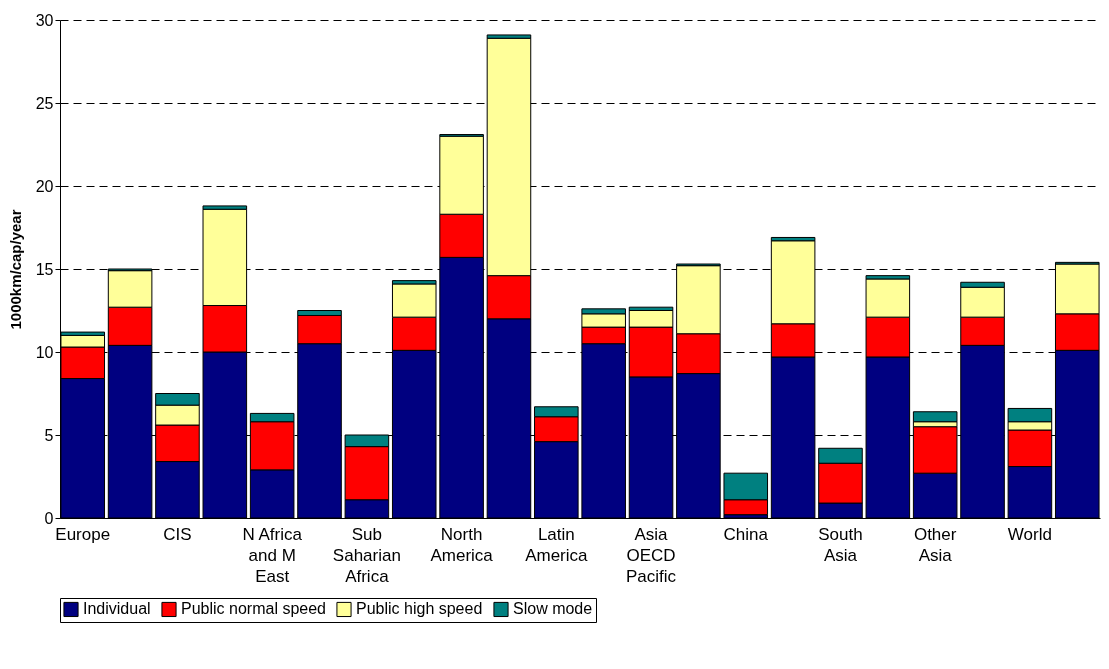 This screenshot has height=669, width=1109. I want to click on y-axis-title: 1000km/cap/year, so click(15, 269).